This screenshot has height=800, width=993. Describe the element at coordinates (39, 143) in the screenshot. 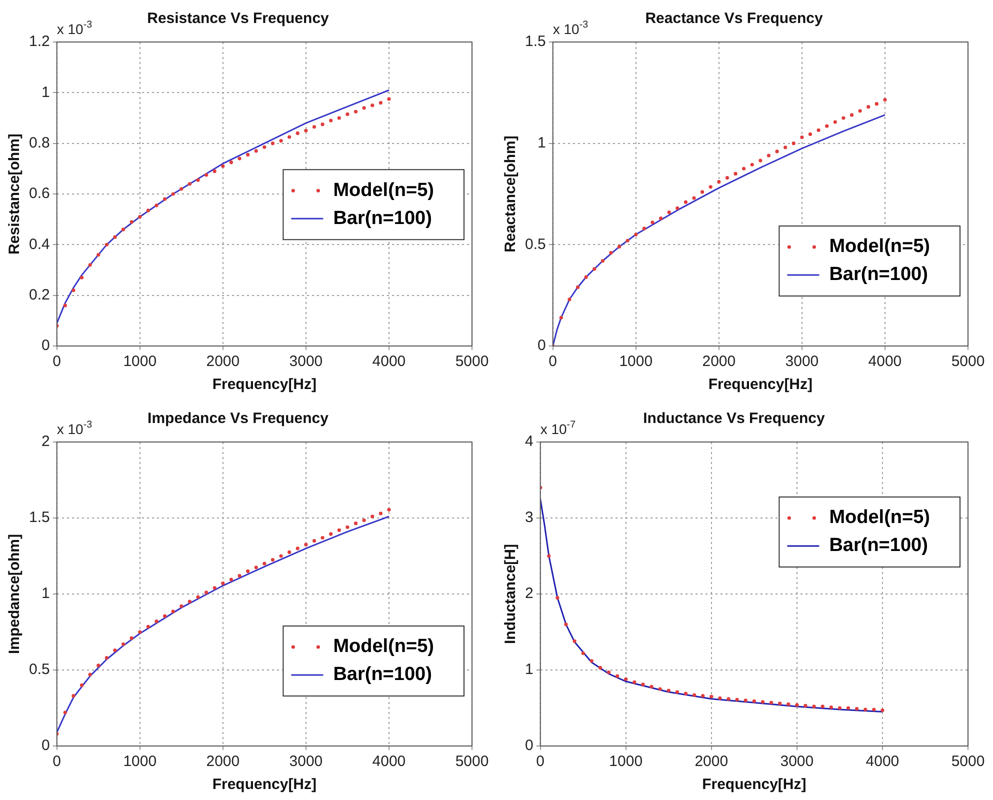

I see `y-tick-label: 0.8` at that location.